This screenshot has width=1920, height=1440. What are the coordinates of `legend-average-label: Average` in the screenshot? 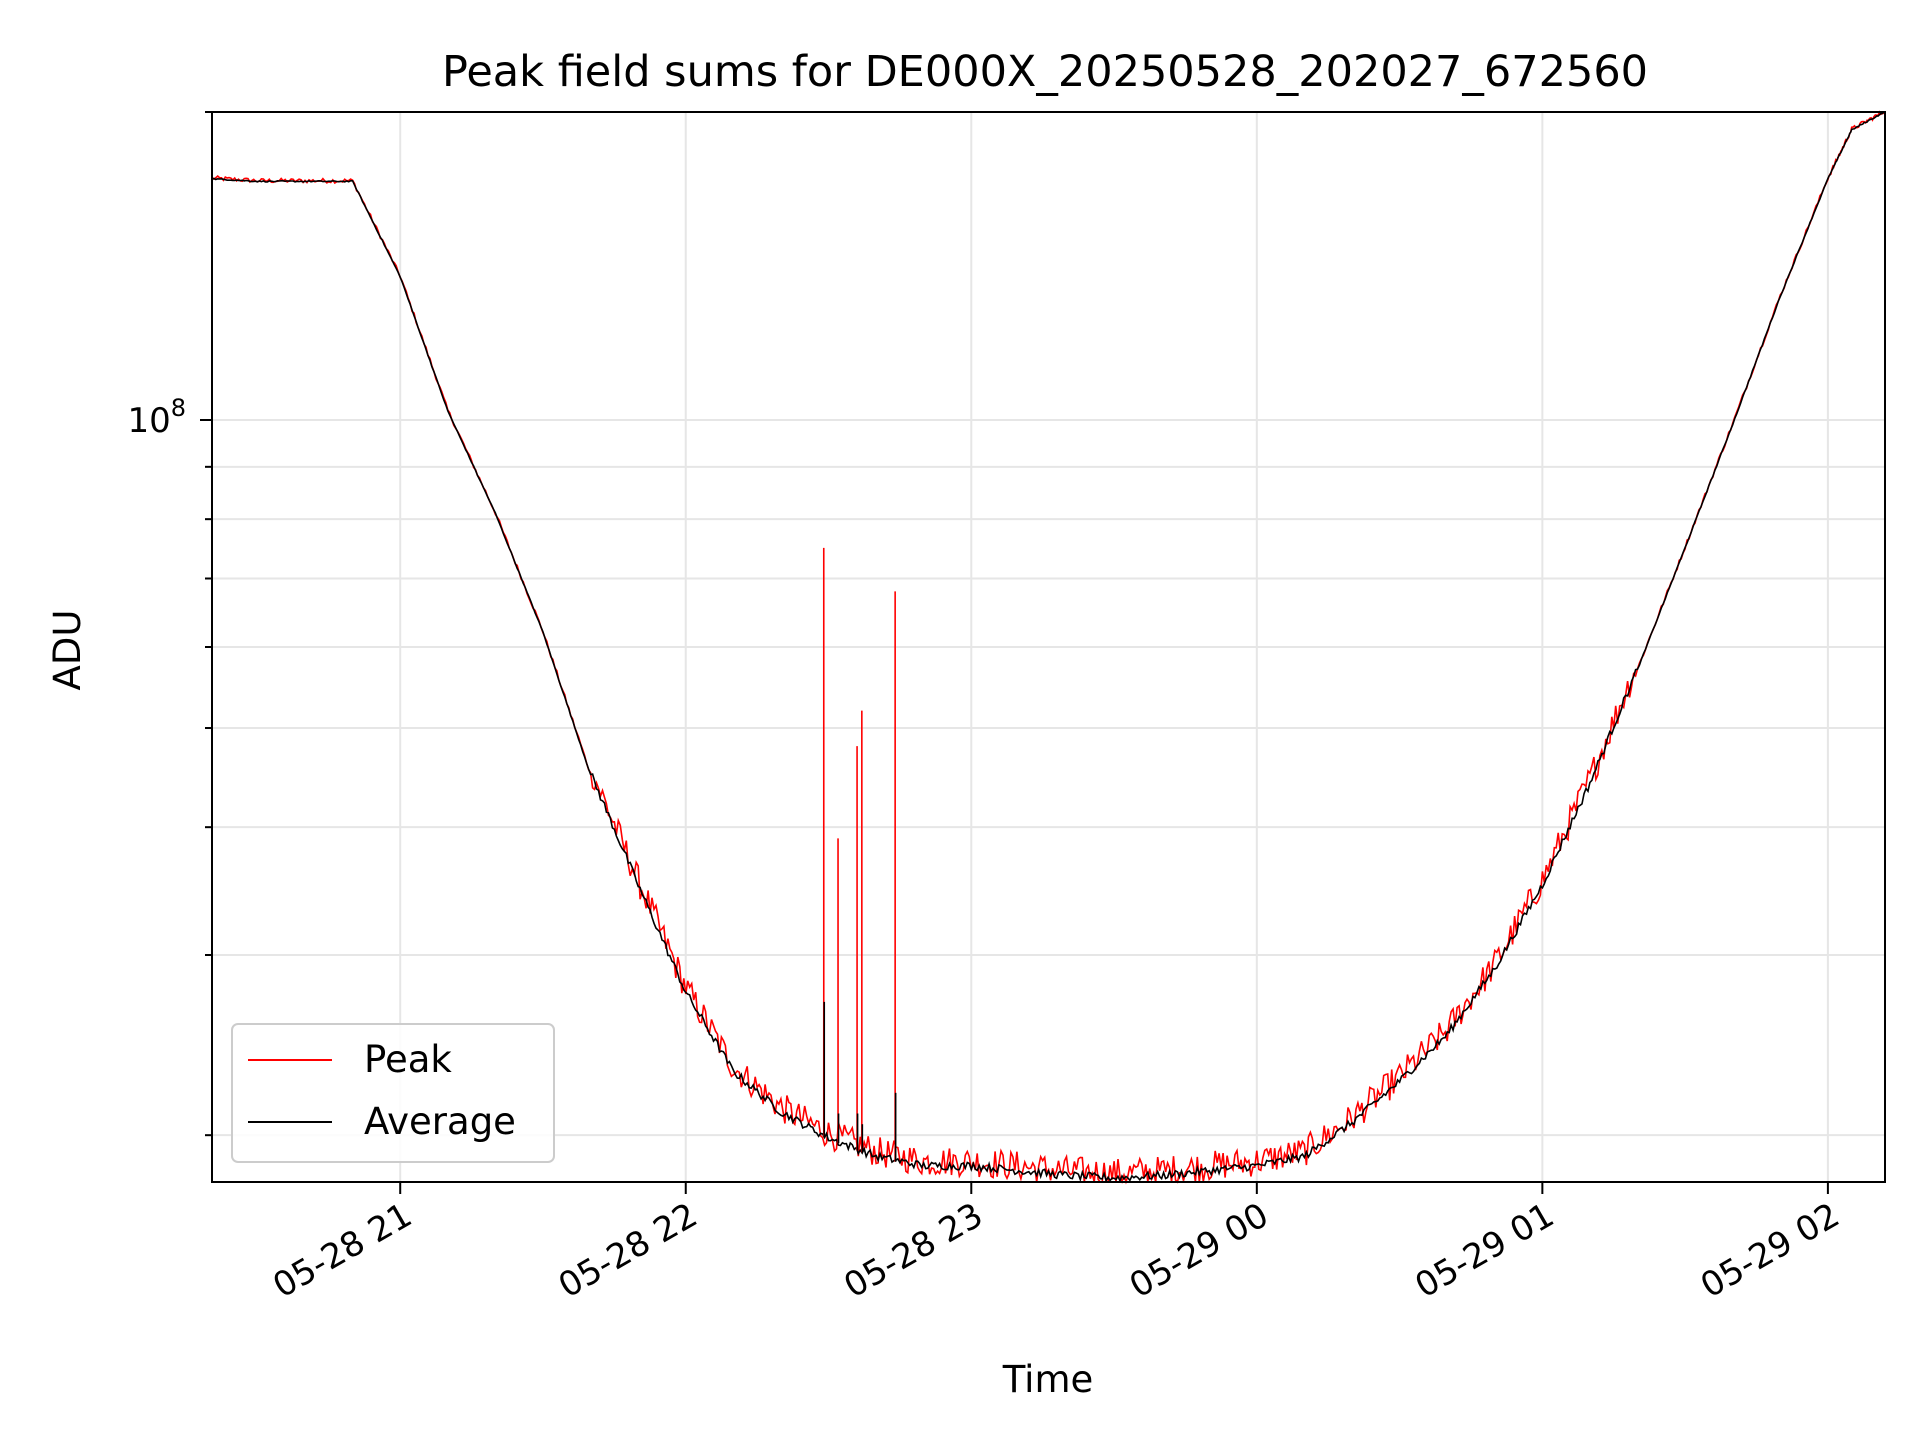 It's located at (440, 1121).